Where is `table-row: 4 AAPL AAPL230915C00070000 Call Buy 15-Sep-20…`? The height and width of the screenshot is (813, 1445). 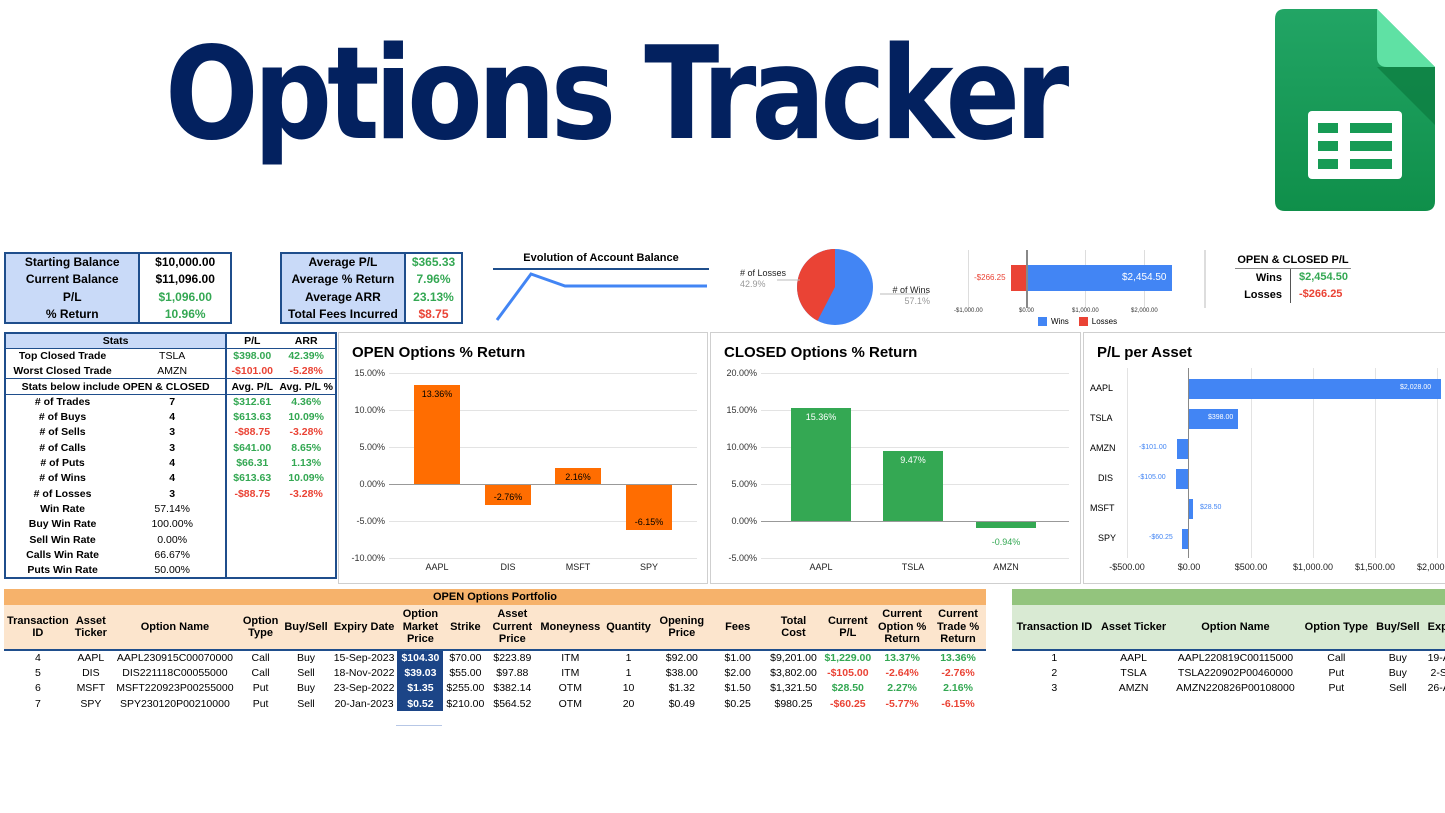
table-row: 4 AAPL AAPL230915C00070000 Call Buy 15-Sep-20… is located at coordinates (495, 658).